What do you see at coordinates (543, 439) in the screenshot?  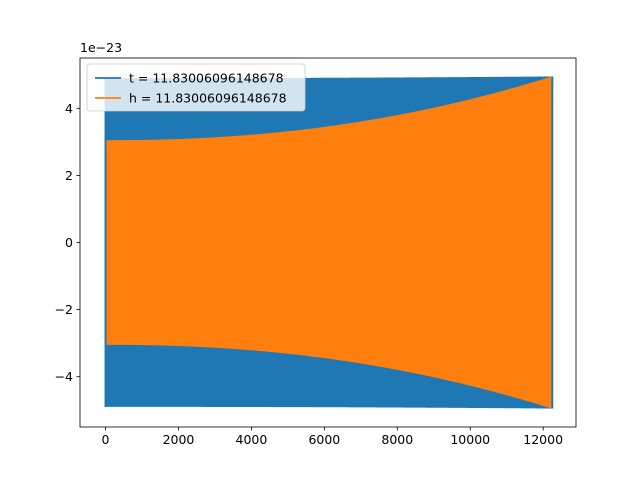 I see `x-tick-label: 12000` at bounding box center [543, 439].